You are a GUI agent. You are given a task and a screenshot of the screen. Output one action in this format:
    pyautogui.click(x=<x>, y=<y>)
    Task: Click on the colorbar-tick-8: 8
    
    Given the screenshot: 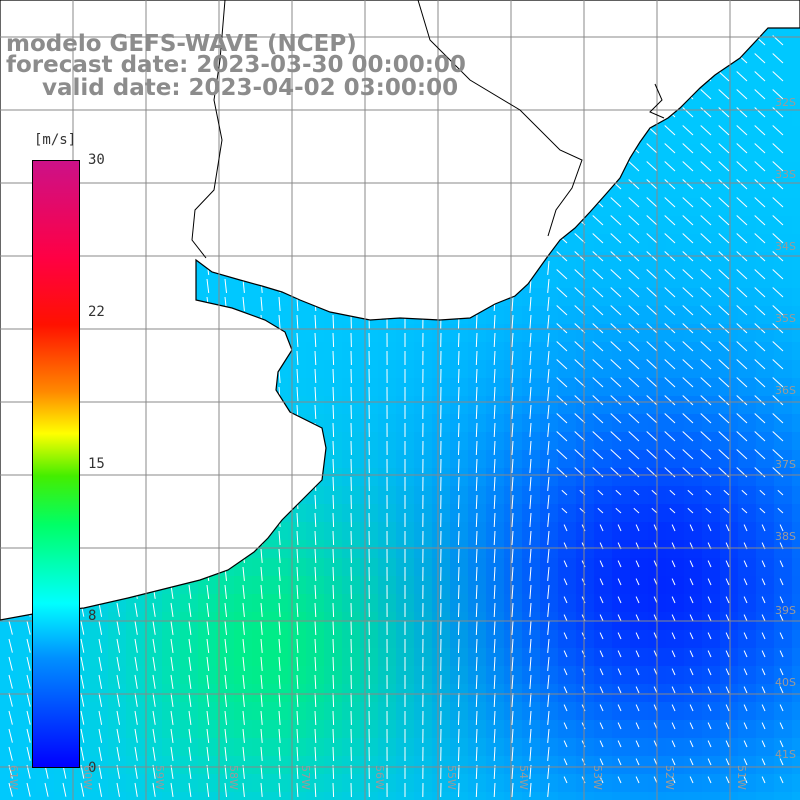 What is the action you would take?
    pyautogui.click(x=92, y=616)
    